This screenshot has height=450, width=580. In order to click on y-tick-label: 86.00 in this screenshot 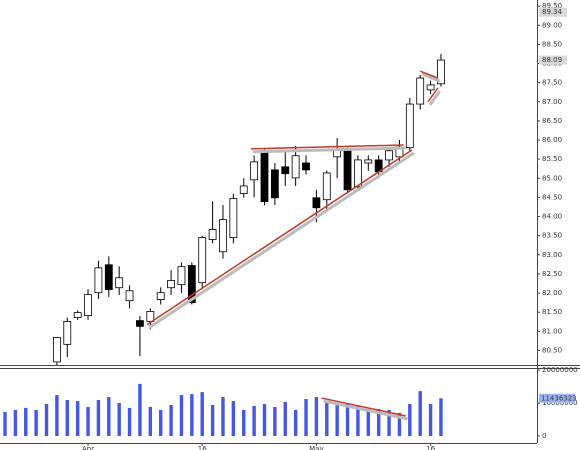, I will do `click(552, 140)`.